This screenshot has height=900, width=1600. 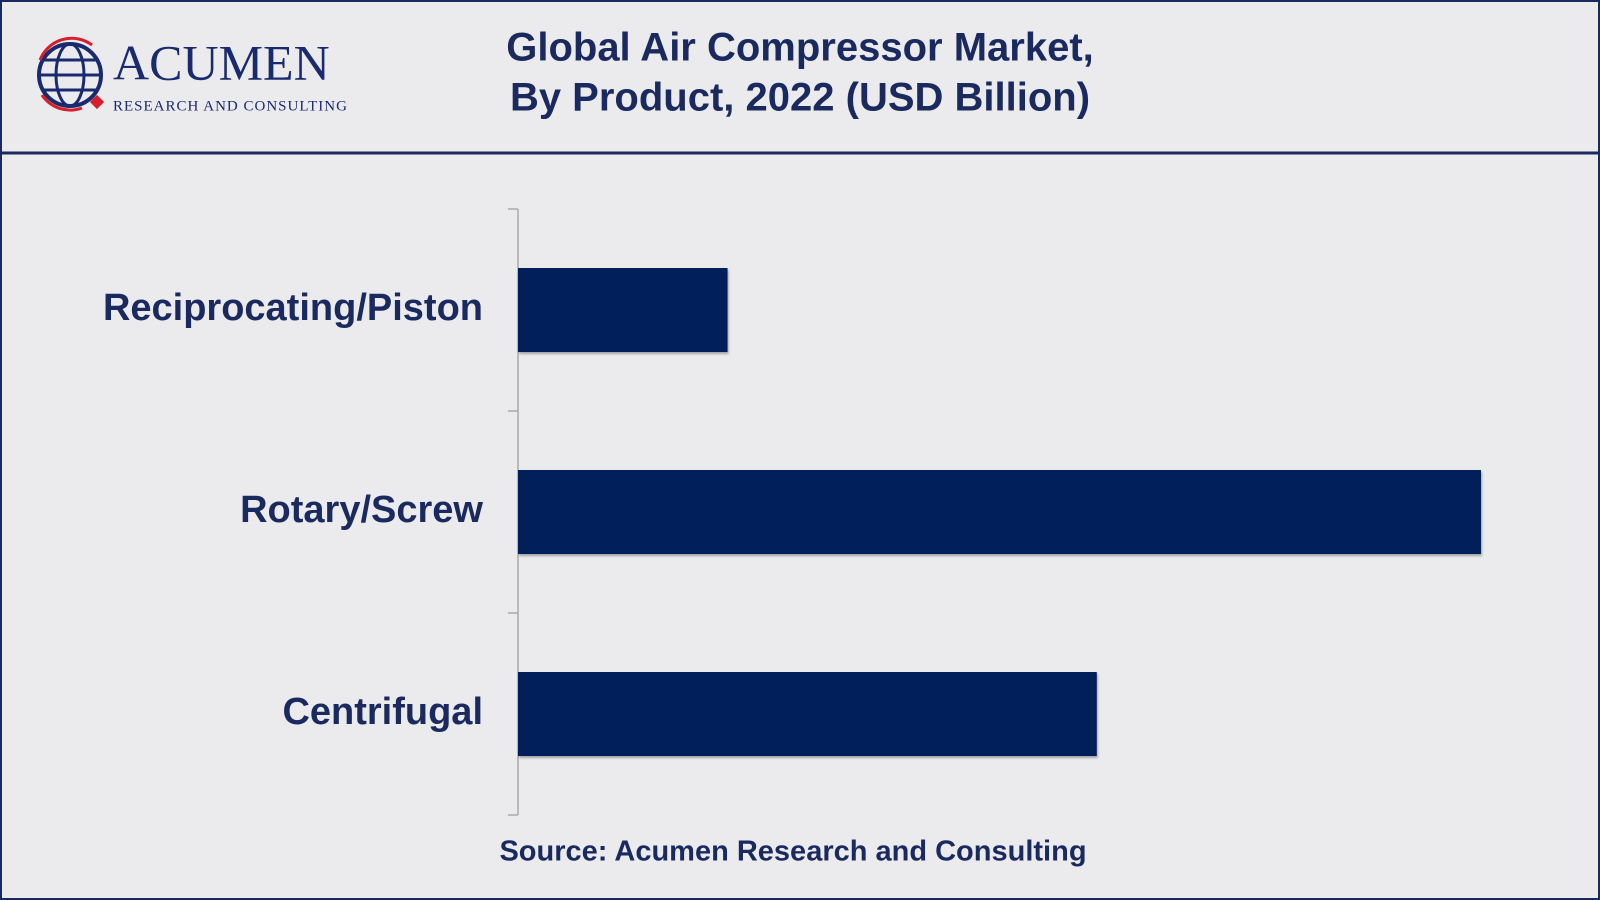 What do you see at coordinates (800, 98) in the screenshot?
I see `chart-title: By Product, 2022 (USD Billion)` at bounding box center [800, 98].